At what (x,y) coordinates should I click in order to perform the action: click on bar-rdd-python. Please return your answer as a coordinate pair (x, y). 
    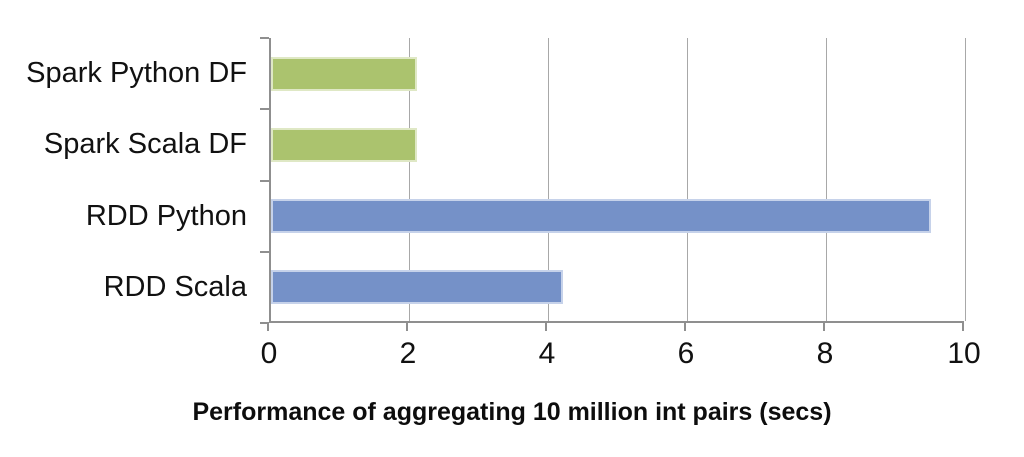
    Looking at the image, I should click on (601, 216).